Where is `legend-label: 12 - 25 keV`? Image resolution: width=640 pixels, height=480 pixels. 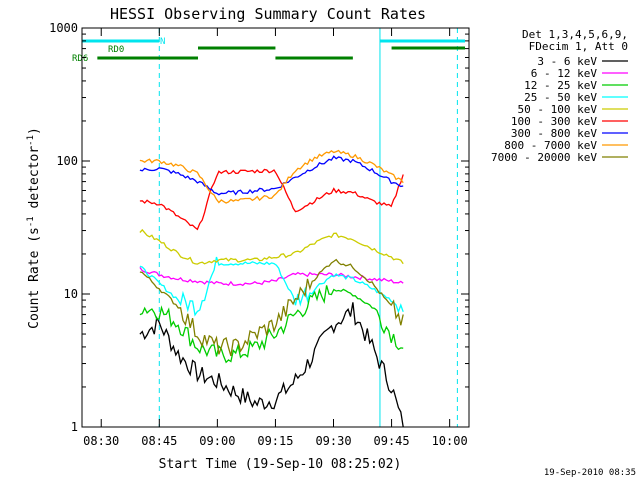 legend-label: 12 - 25 keV is located at coordinates (560, 85).